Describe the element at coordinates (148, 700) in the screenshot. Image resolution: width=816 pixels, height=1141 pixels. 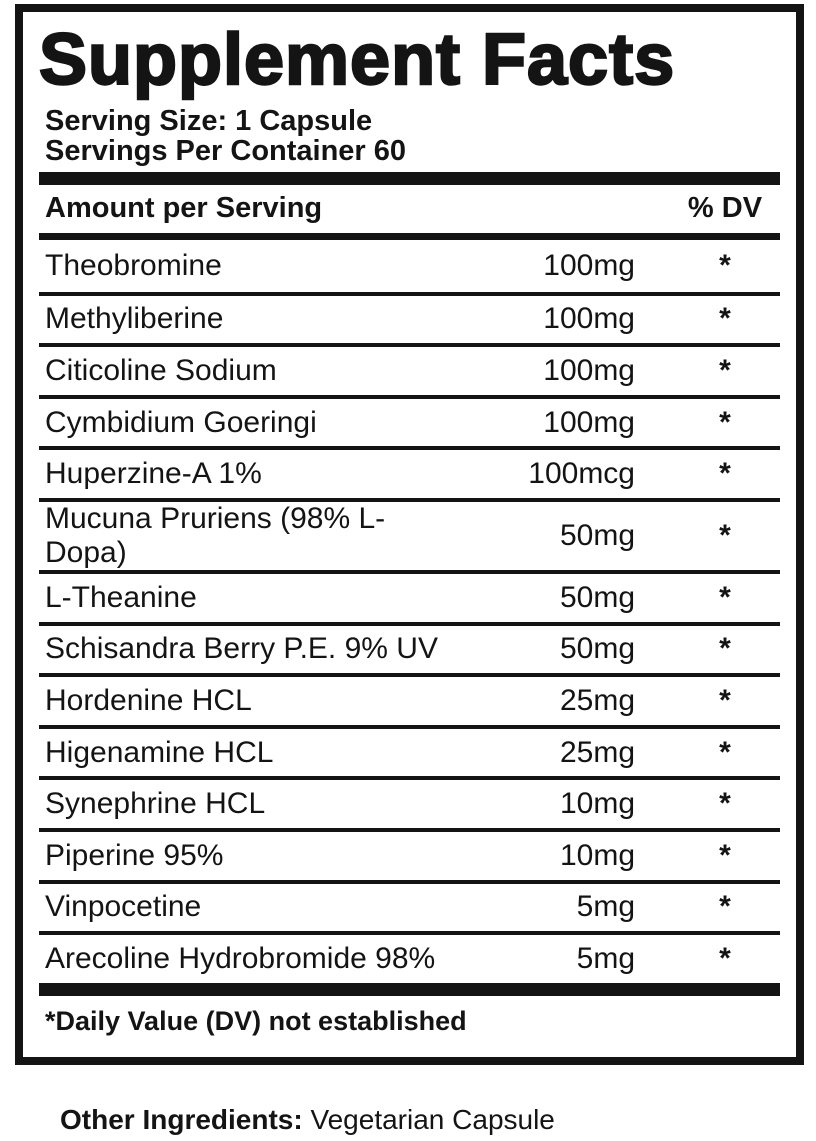
I see `ingredient-name: Hordenine HCL` at that location.